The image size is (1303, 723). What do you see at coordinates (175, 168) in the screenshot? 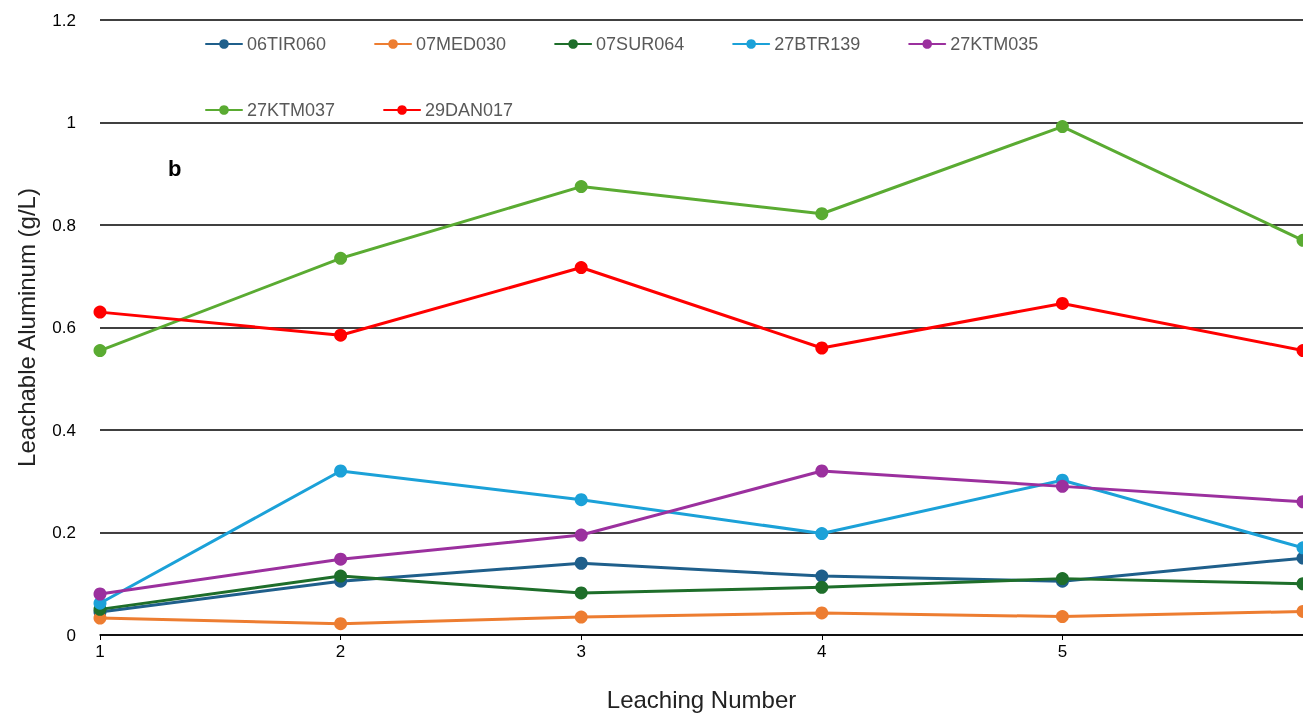
I see `annotation: b` at bounding box center [175, 168].